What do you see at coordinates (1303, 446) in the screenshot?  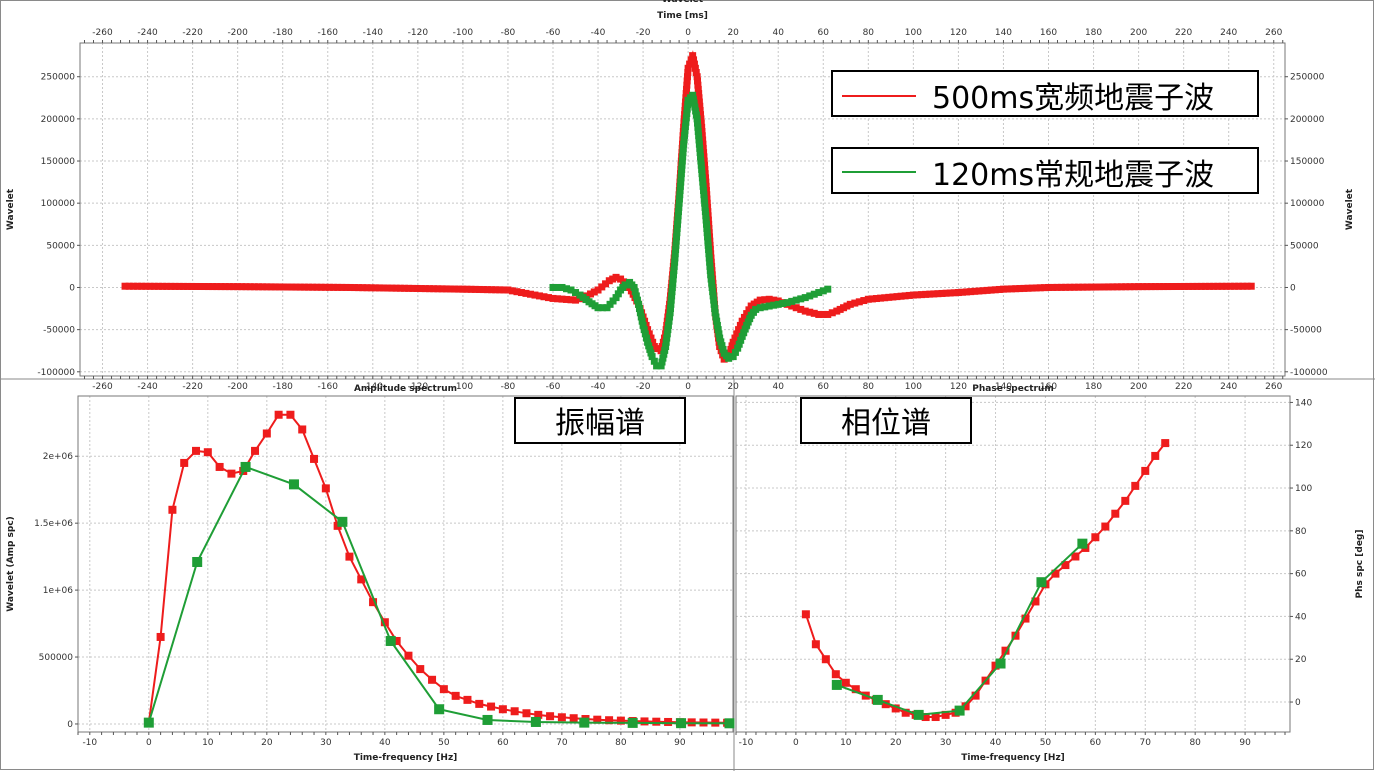 I see `y-tick-label-right: 120` at bounding box center [1303, 446].